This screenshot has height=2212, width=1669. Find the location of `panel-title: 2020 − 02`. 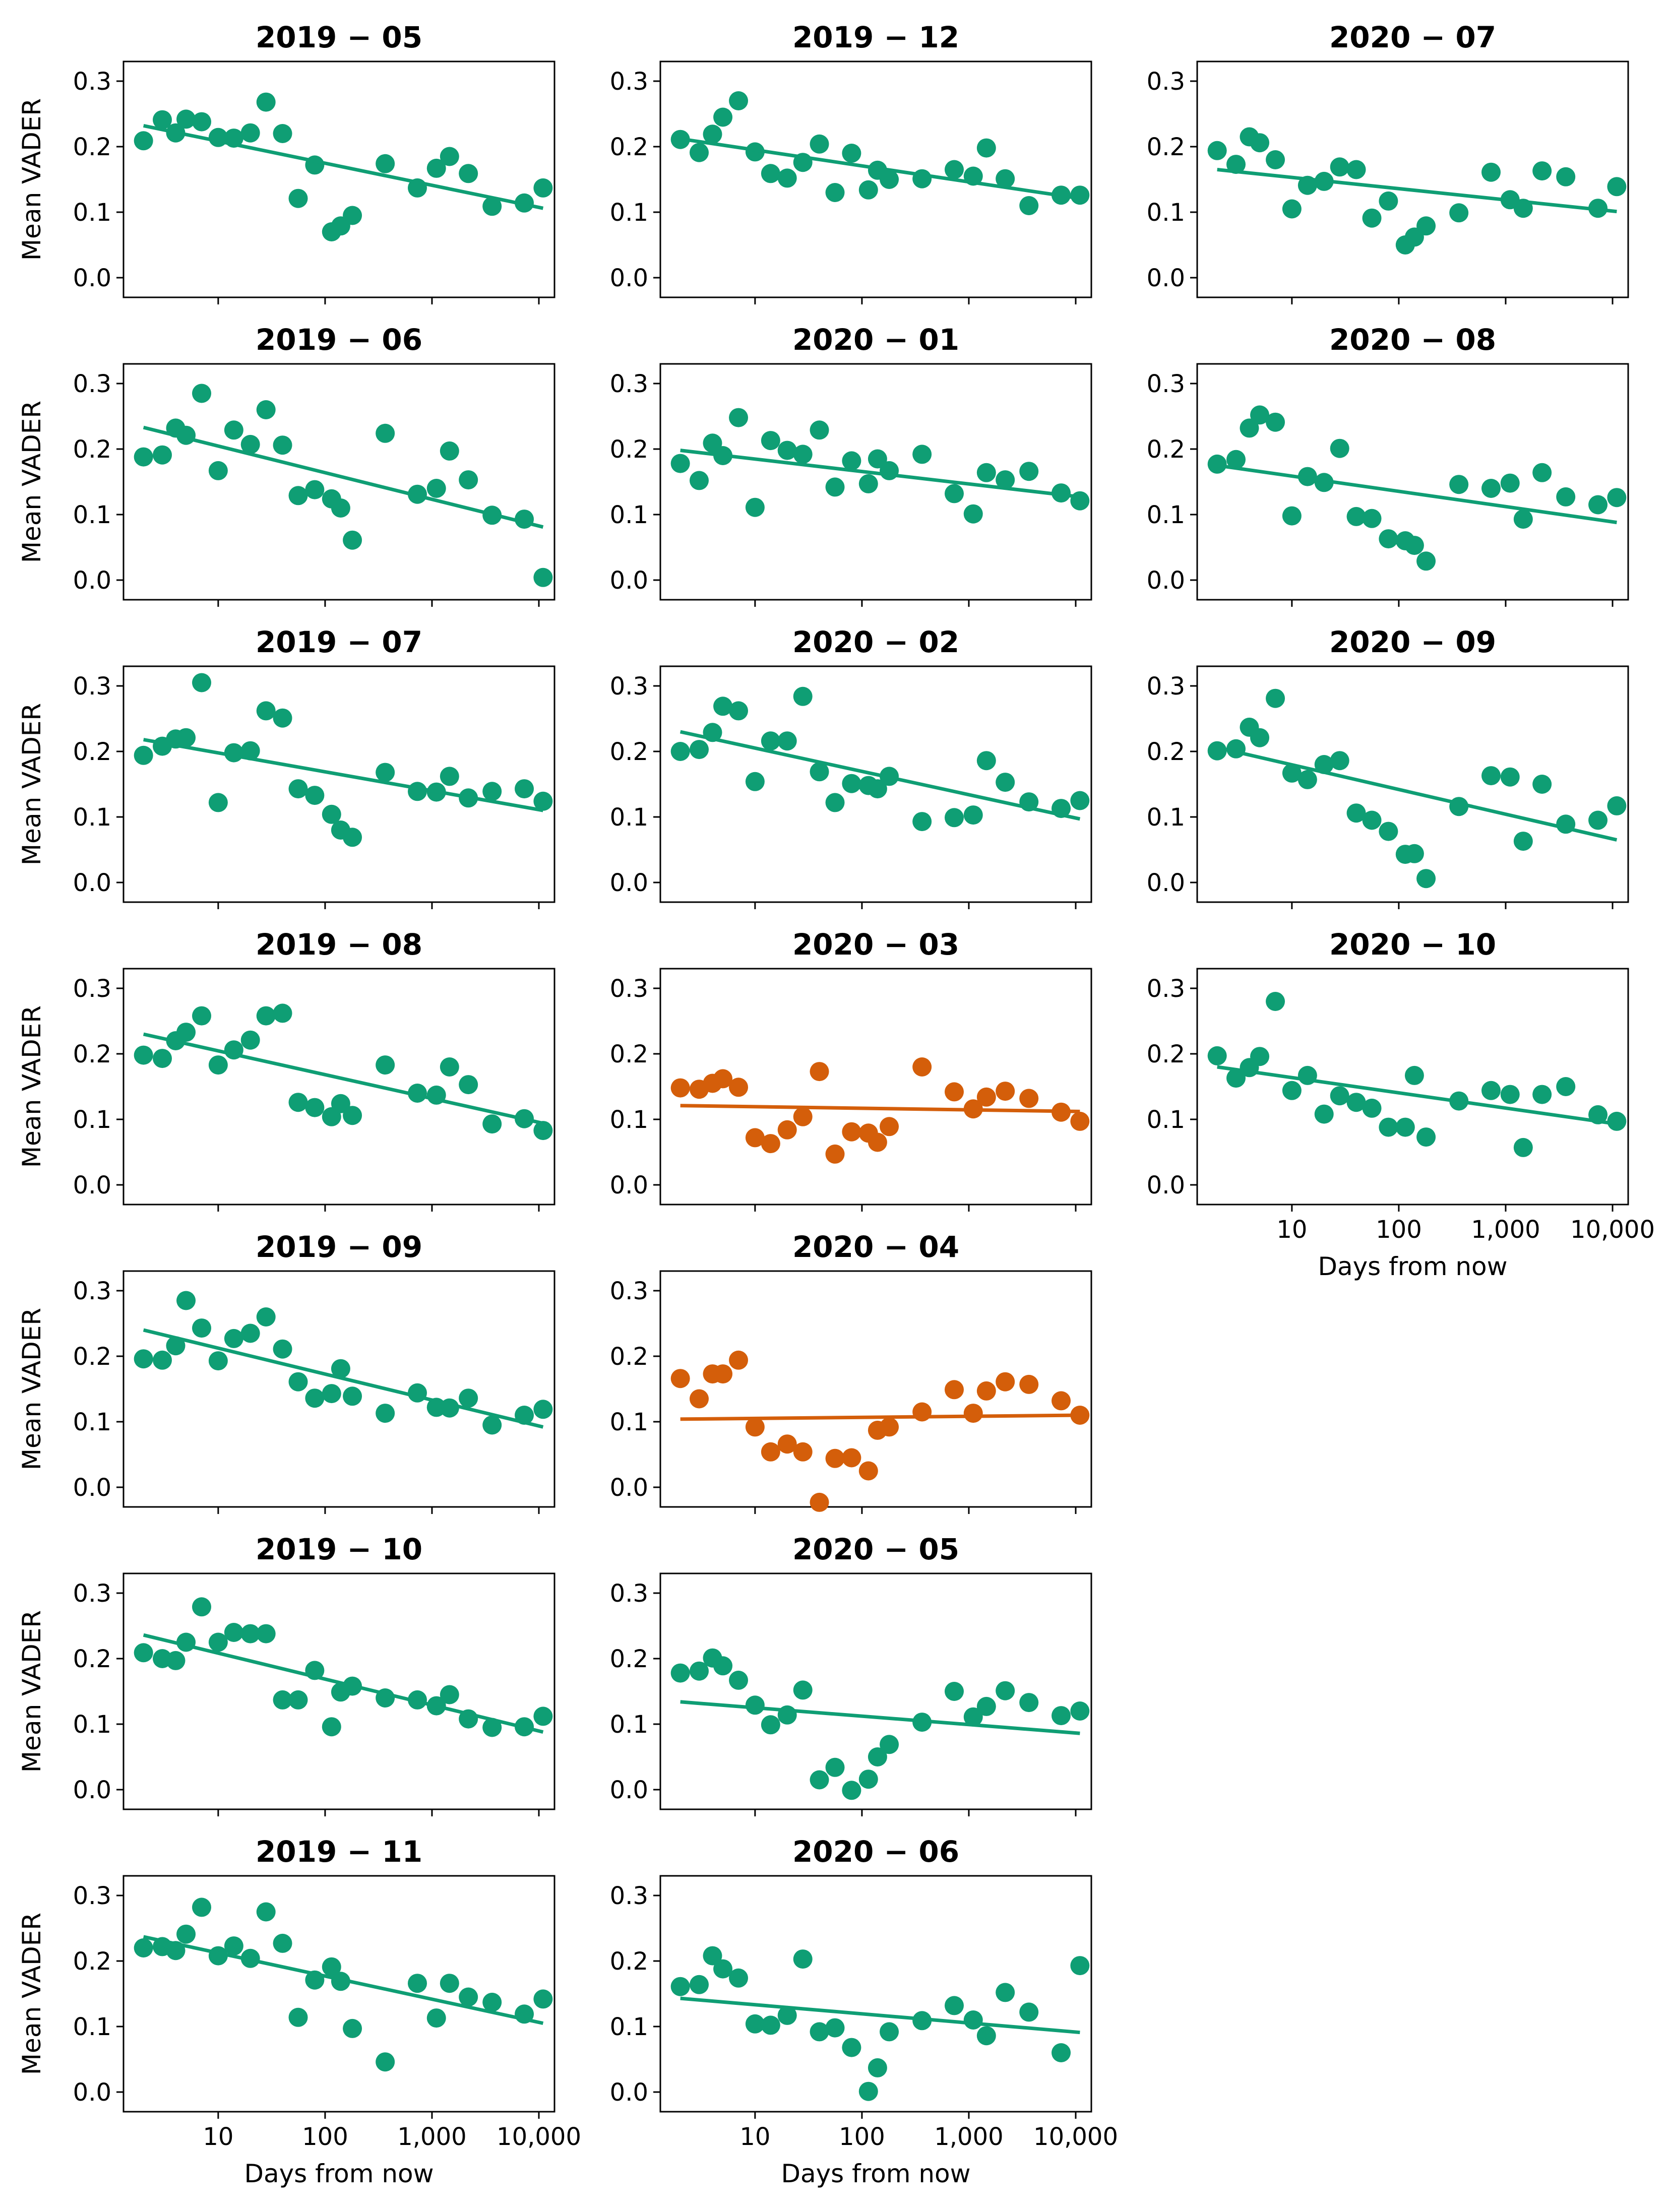

panel-title: 2020 − 02 is located at coordinates (875, 642).